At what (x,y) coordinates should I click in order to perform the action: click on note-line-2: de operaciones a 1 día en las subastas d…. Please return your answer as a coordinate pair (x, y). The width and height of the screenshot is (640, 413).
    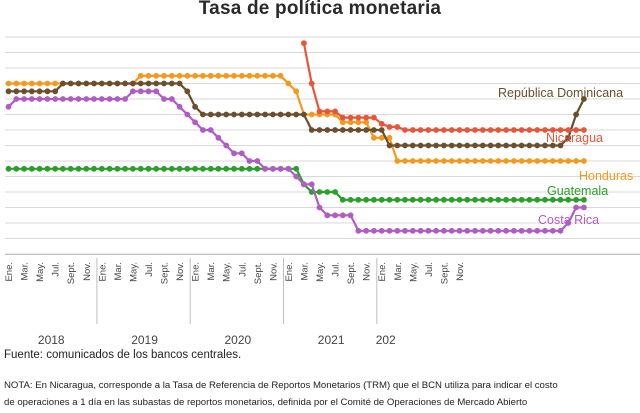
    Looking at the image, I should click on (266, 402).